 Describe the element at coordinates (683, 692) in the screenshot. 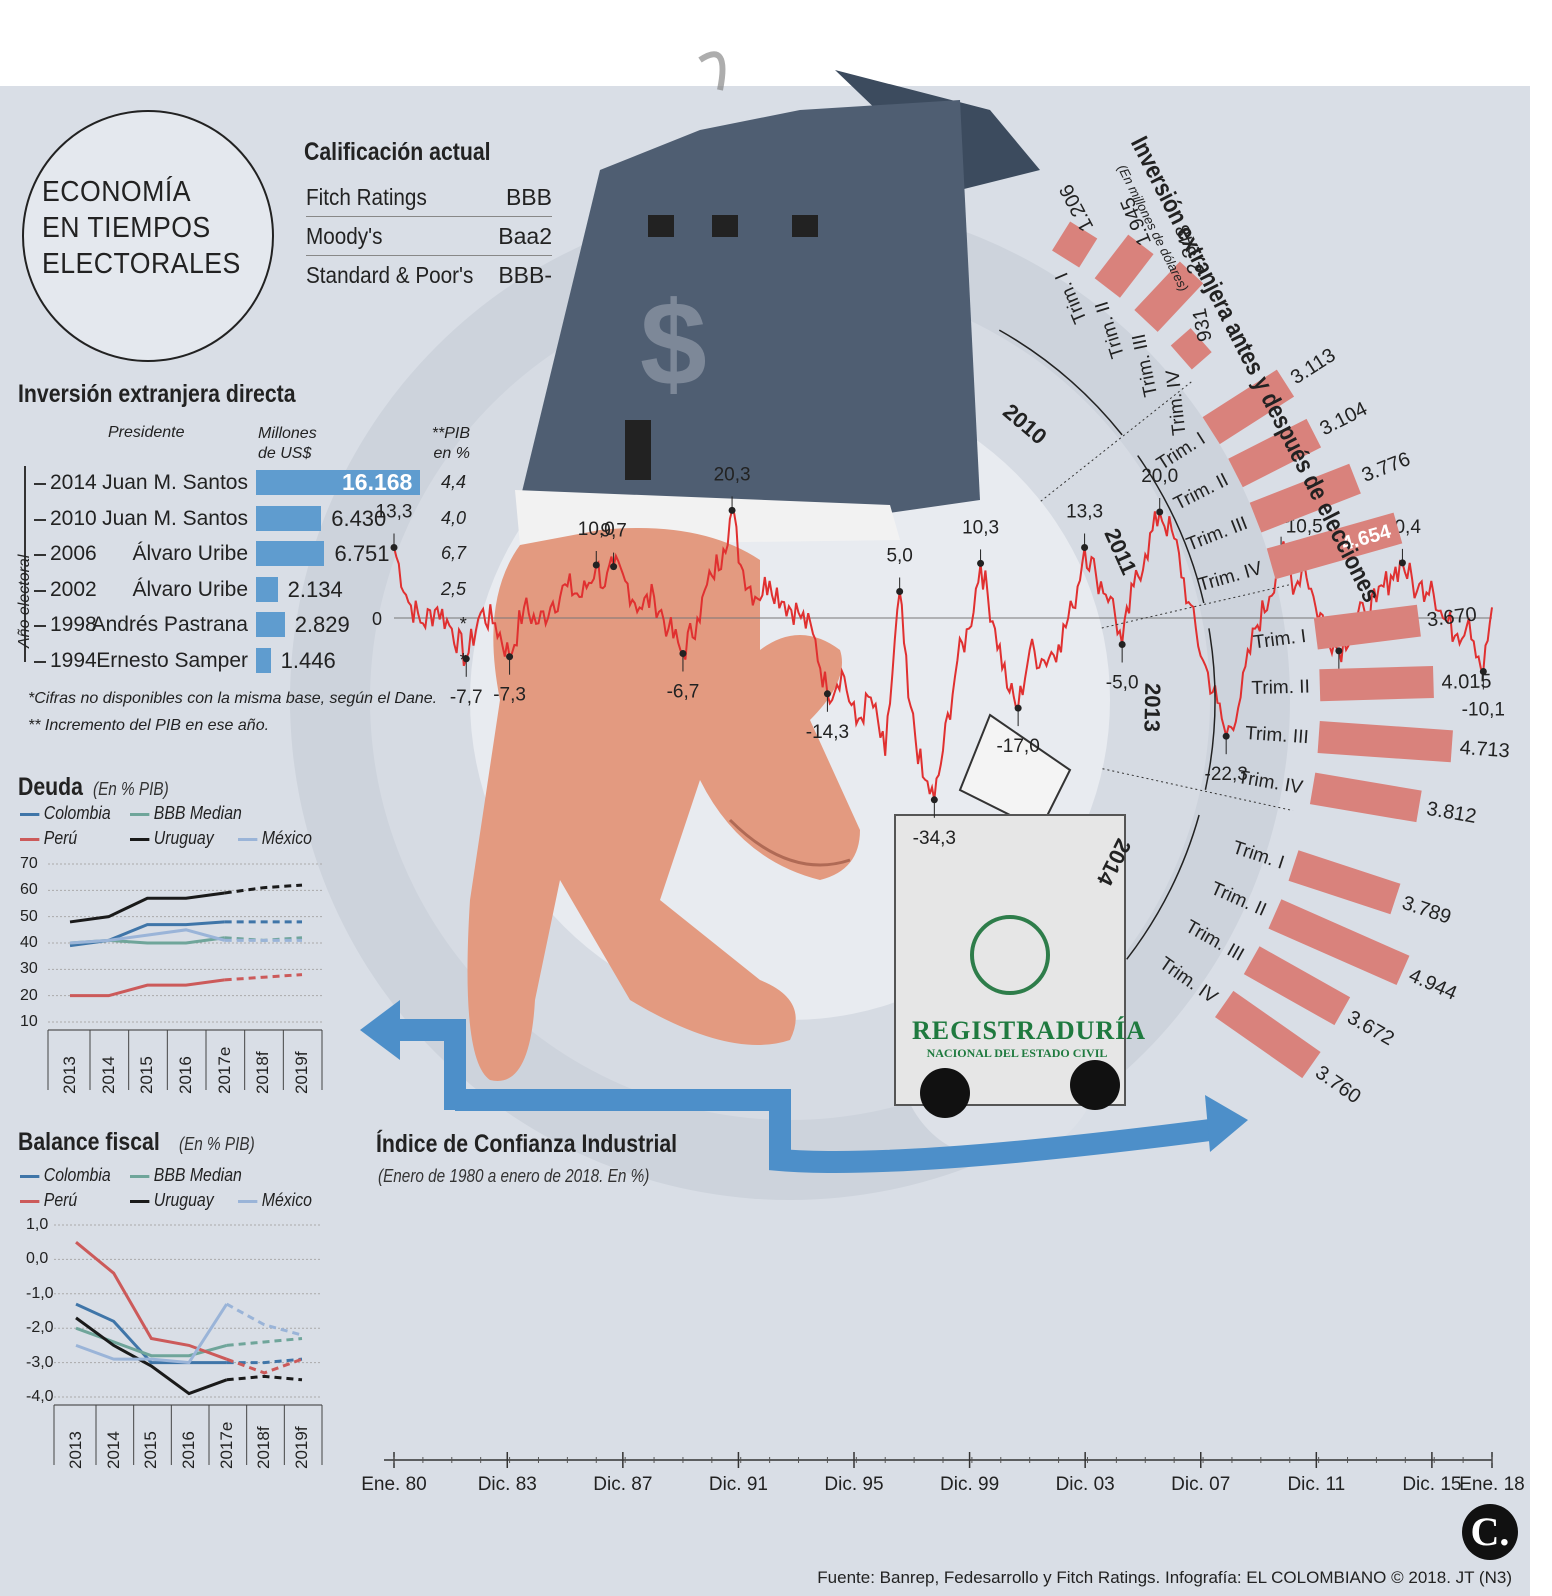

I see `annotation-label: -6,7` at that location.